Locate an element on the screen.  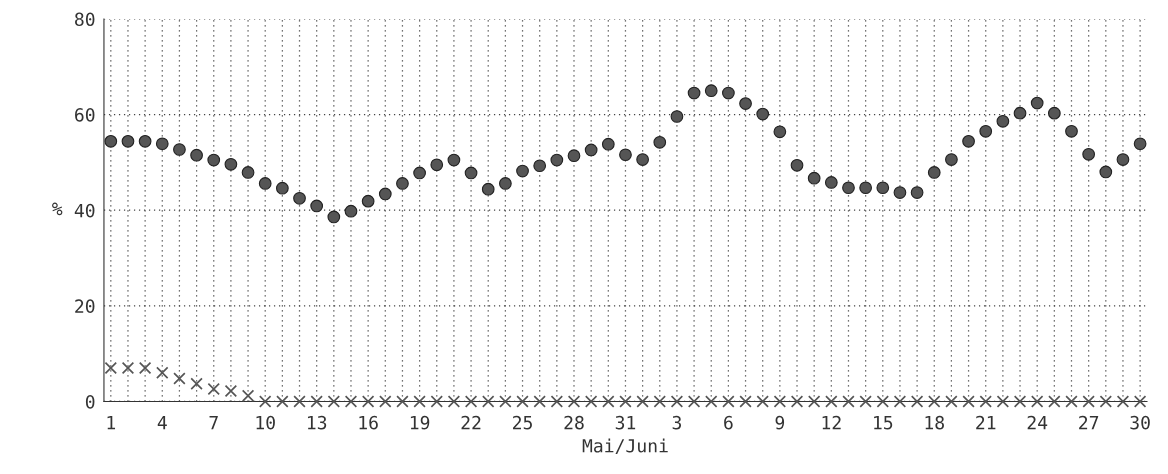
x-tick-label: 4 is located at coordinates (162, 423).